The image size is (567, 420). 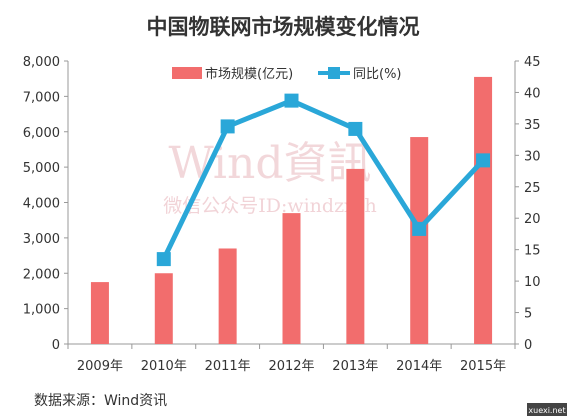 I want to click on y-right-tick-label: 15, so click(x=532, y=251).